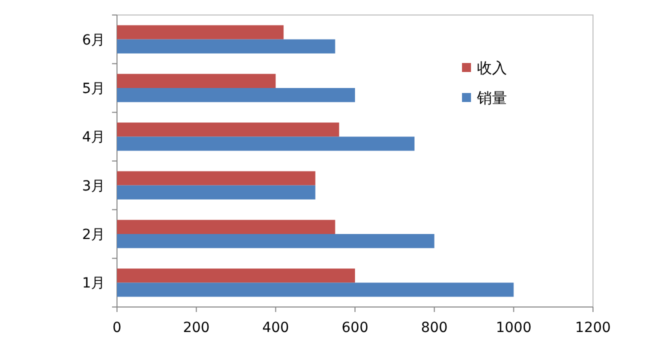  I want to click on x-tick-label: 400, so click(276, 328).